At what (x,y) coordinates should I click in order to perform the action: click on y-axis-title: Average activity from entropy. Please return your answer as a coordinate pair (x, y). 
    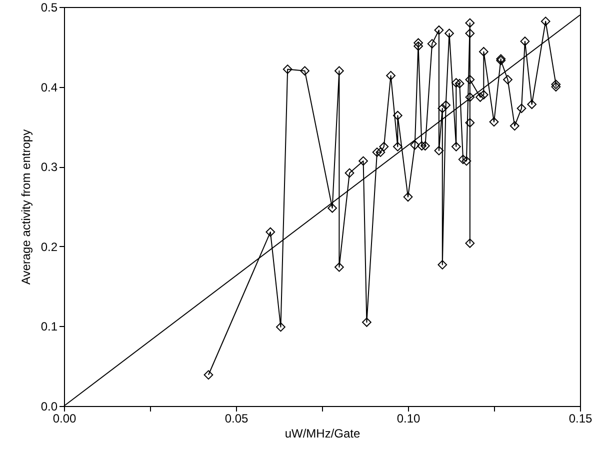
    Looking at the image, I should click on (25, 207).